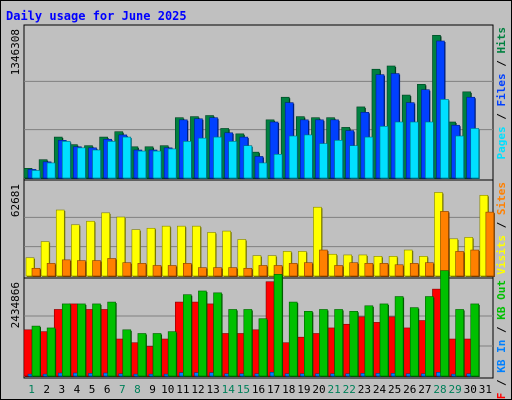  What do you see at coordinates (349, 389) in the screenshot?
I see `x-tick-label: 22` at bounding box center [349, 389].